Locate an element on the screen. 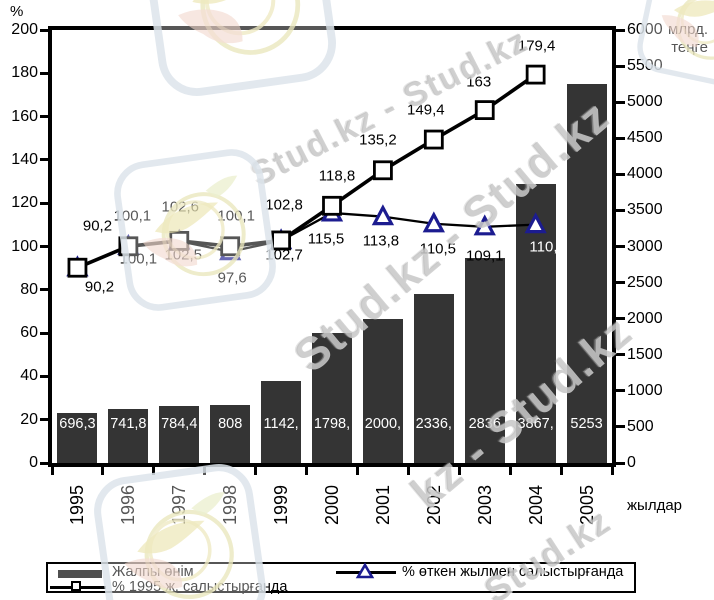  y-tick-label-right: 0 is located at coordinates (631, 462).